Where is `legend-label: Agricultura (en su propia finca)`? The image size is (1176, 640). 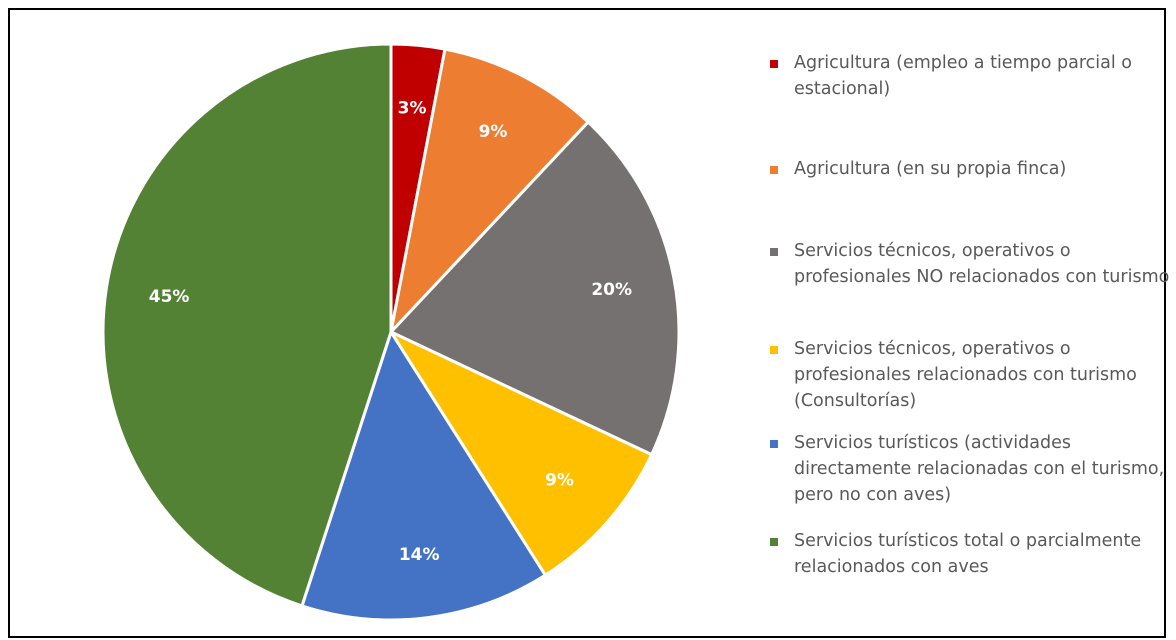
legend-label: Agricultura (en su propia finca) is located at coordinates (930, 169).